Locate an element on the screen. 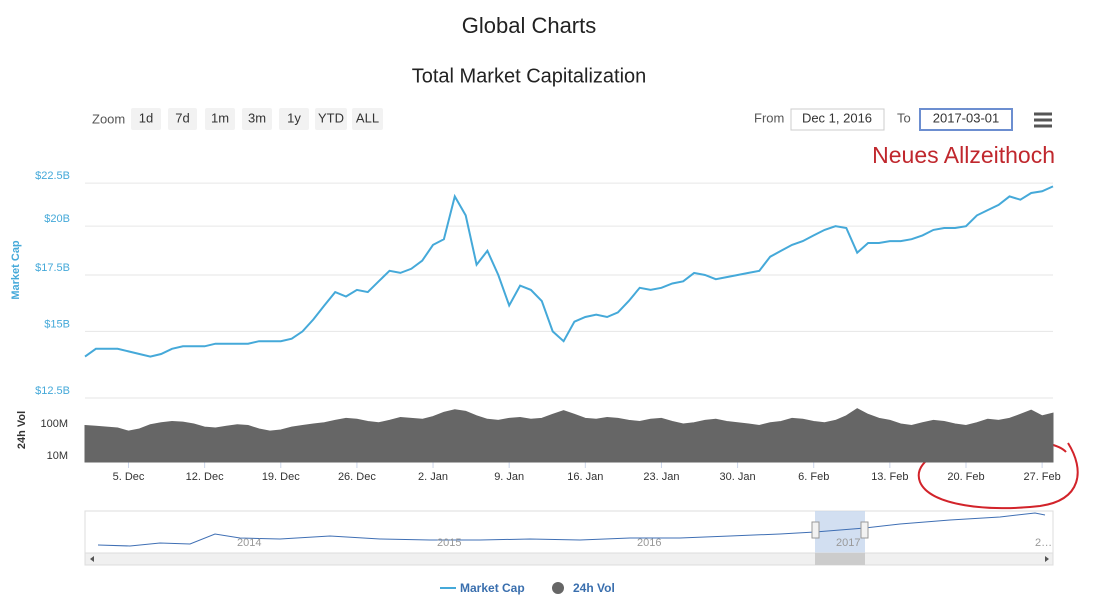 This screenshot has height=596, width=1098. from-input is located at coordinates (837, 119).